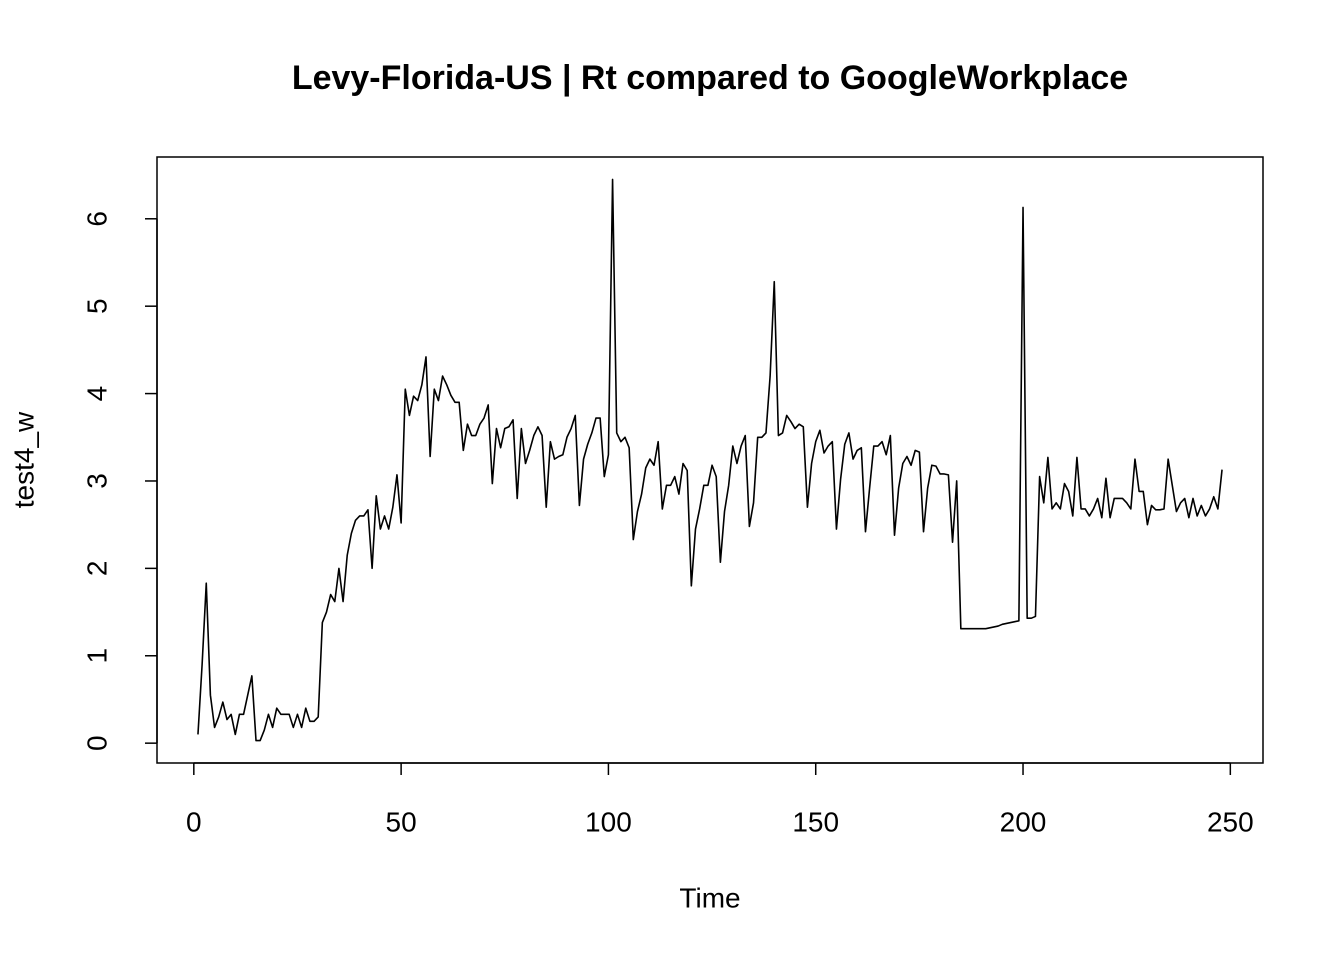  Describe the element at coordinates (815, 821) in the screenshot. I see `x-tick-label: 150` at that location.